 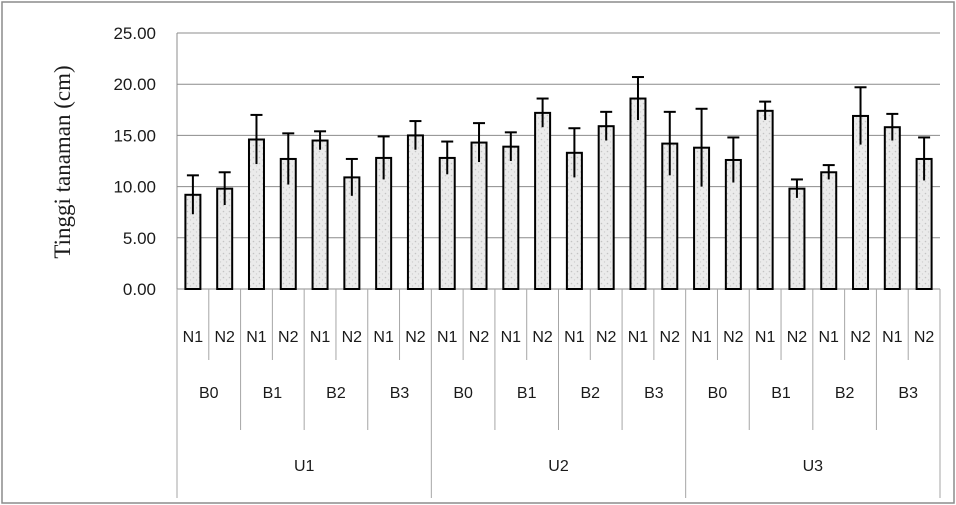 What do you see at coordinates (134, 161) in the screenshot?
I see `y-axis-ticks: 0.00 5.00 10.00 15.00 20.00 25.00` at bounding box center [134, 161].